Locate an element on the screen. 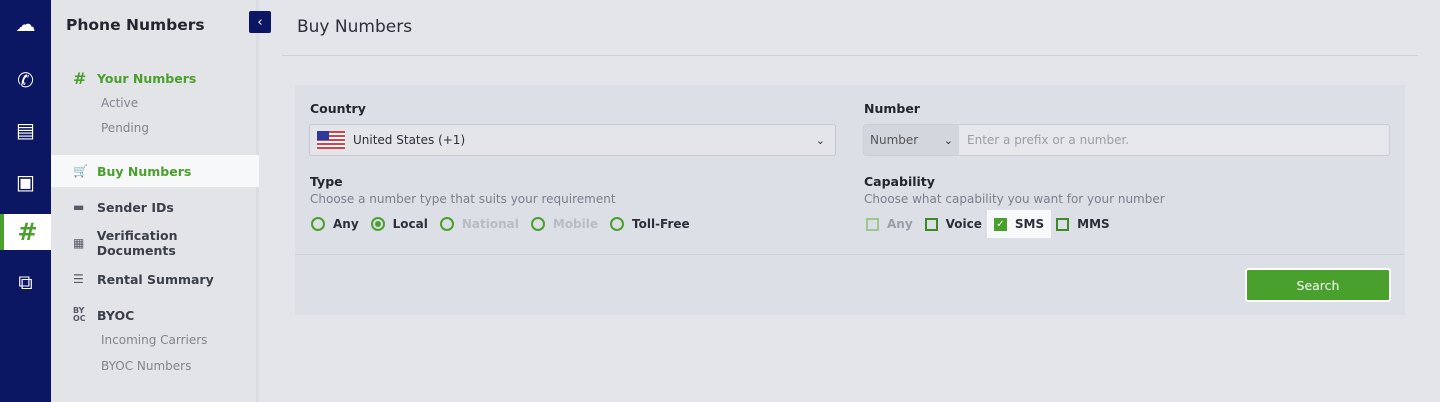  byoc-icon: BY OC is located at coordinates (79, 314).